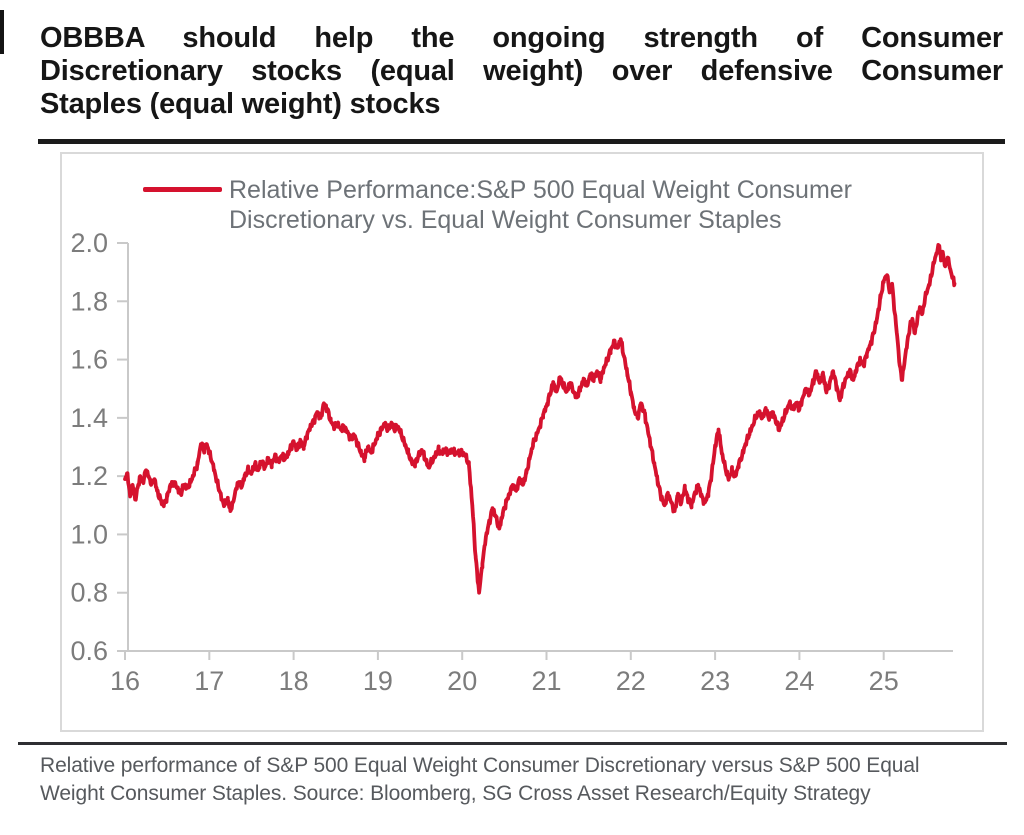 The height and width of the screenshot is (835, 1024). What do you see at coordinates (89, 243) in the screenshot?
I see `y-tick-label: 2.0` at bounding box center [89, 243].